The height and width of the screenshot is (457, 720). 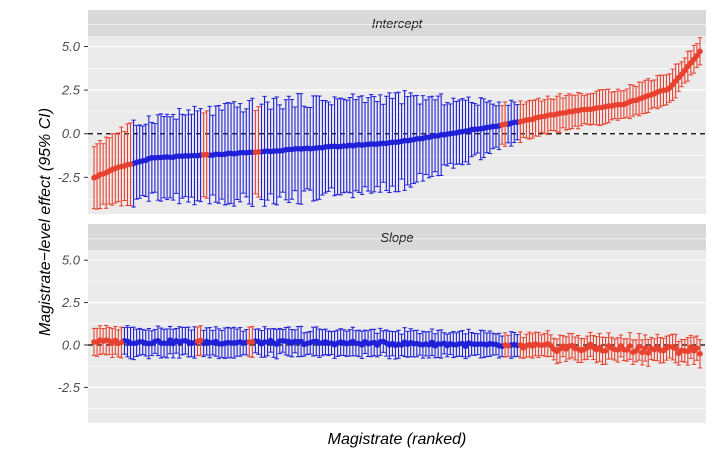 What do you see at coordinates (45, 222) in the screenshot?
I see `y-axis-title: Magistrate−level effect (95% CI)` at bounding box center [45, 222].